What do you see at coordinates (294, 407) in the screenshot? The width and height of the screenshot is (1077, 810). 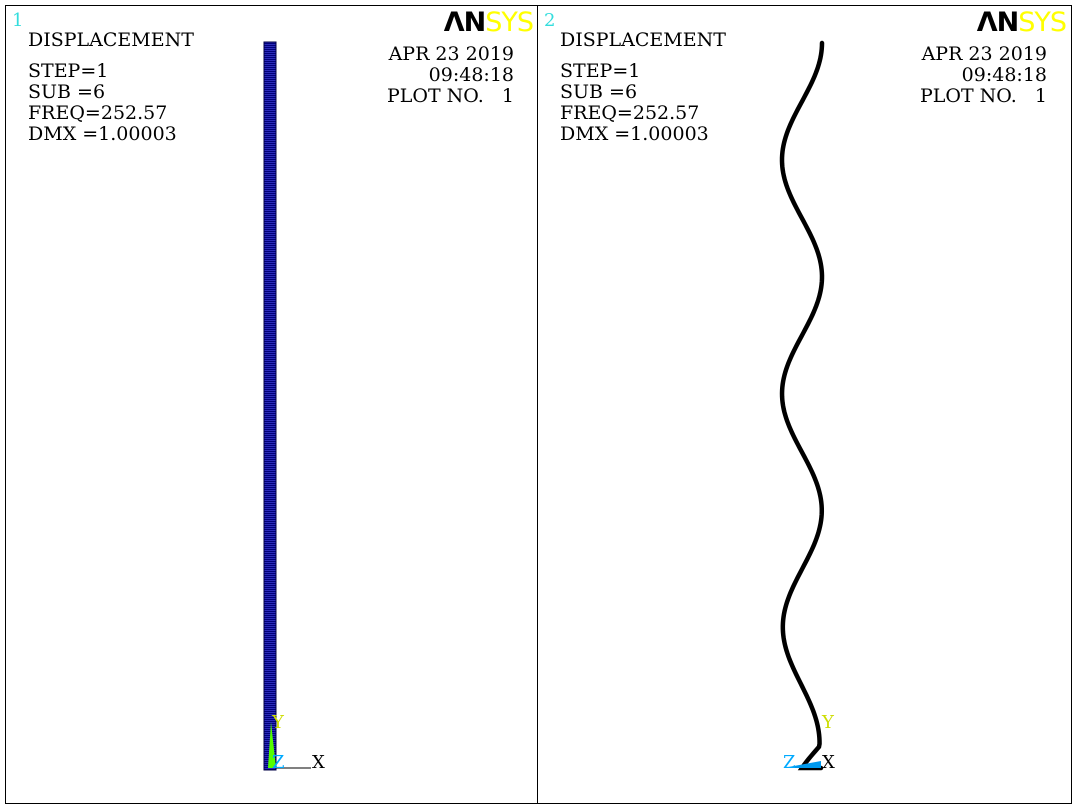 I see `undeformed-beam-plot: Y Z X` at bounding box center [294, 407].